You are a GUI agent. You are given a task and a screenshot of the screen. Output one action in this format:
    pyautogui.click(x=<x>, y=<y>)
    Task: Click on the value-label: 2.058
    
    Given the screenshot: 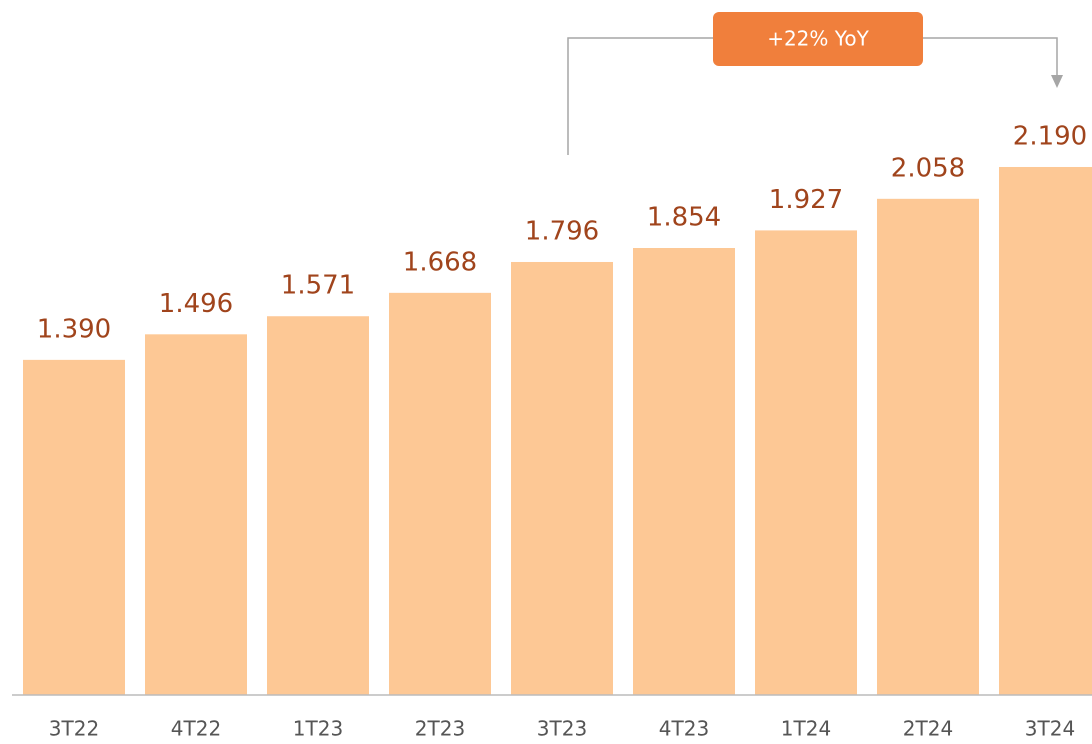 What is the action you would take?
    pyautogui.click(x=928, y=168)
    